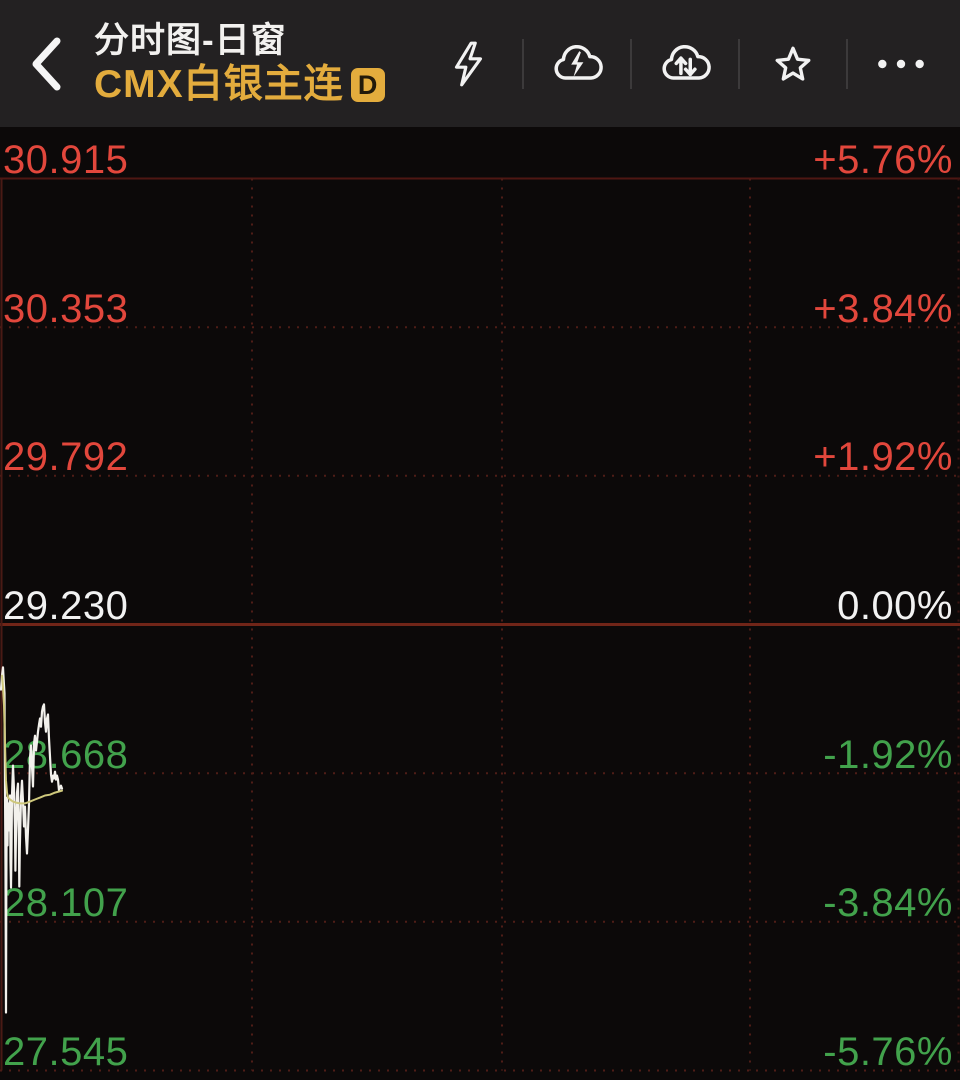 This screenshot has width=960, height=1080. I want to click on cloud-transfer-icon, so click(686, 62).